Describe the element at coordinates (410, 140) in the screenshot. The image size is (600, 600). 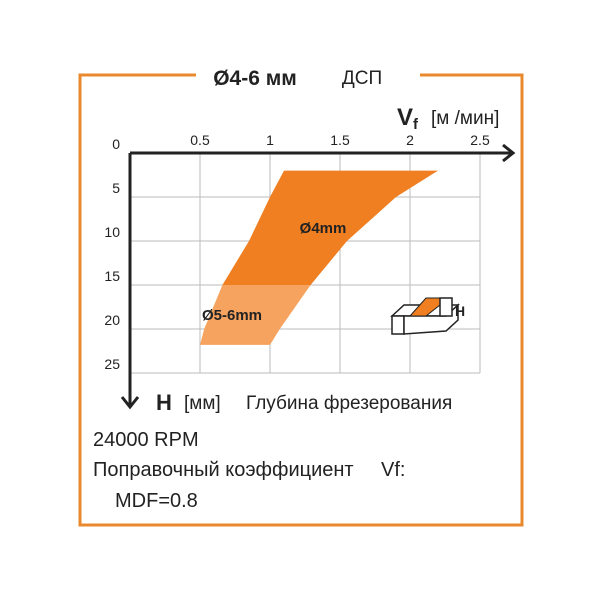
I see `x-tick-label: 2` at that location.